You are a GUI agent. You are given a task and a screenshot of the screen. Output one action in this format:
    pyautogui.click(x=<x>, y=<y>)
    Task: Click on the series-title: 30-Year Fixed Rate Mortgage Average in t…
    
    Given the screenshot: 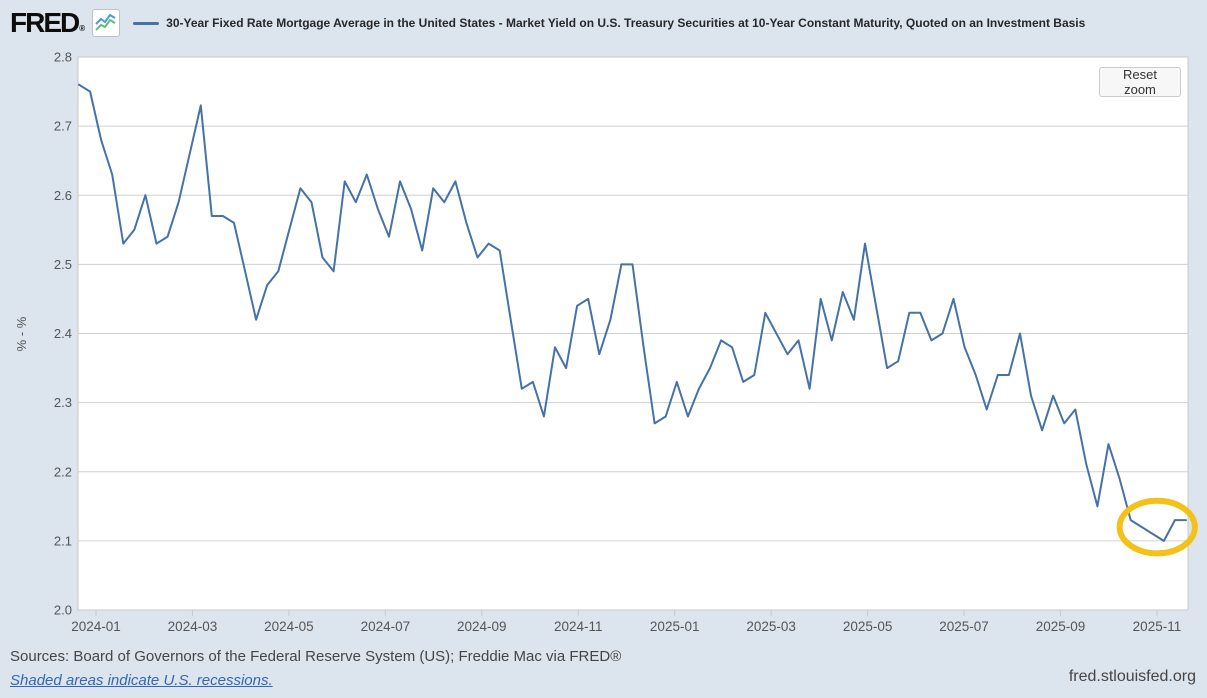 What is the action you would take?
    pyautogui.click(x=626, y=23)
    